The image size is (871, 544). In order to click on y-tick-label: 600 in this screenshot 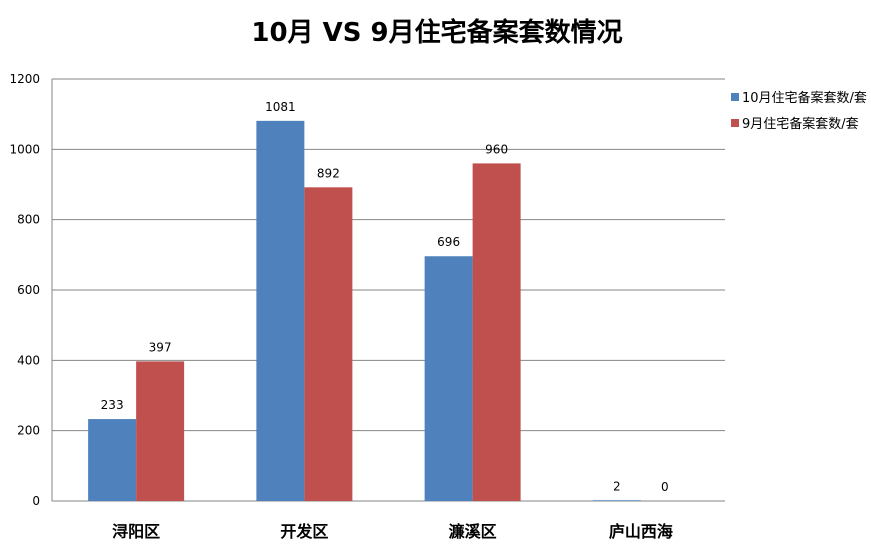, I will do `click(28, 290)`.